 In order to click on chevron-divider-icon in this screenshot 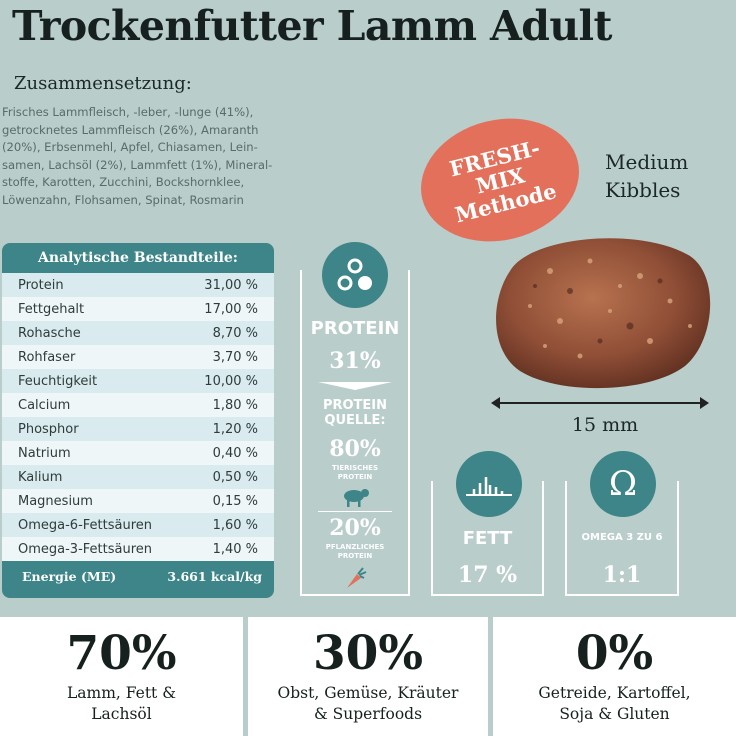, I will do `click(355, 386)`.